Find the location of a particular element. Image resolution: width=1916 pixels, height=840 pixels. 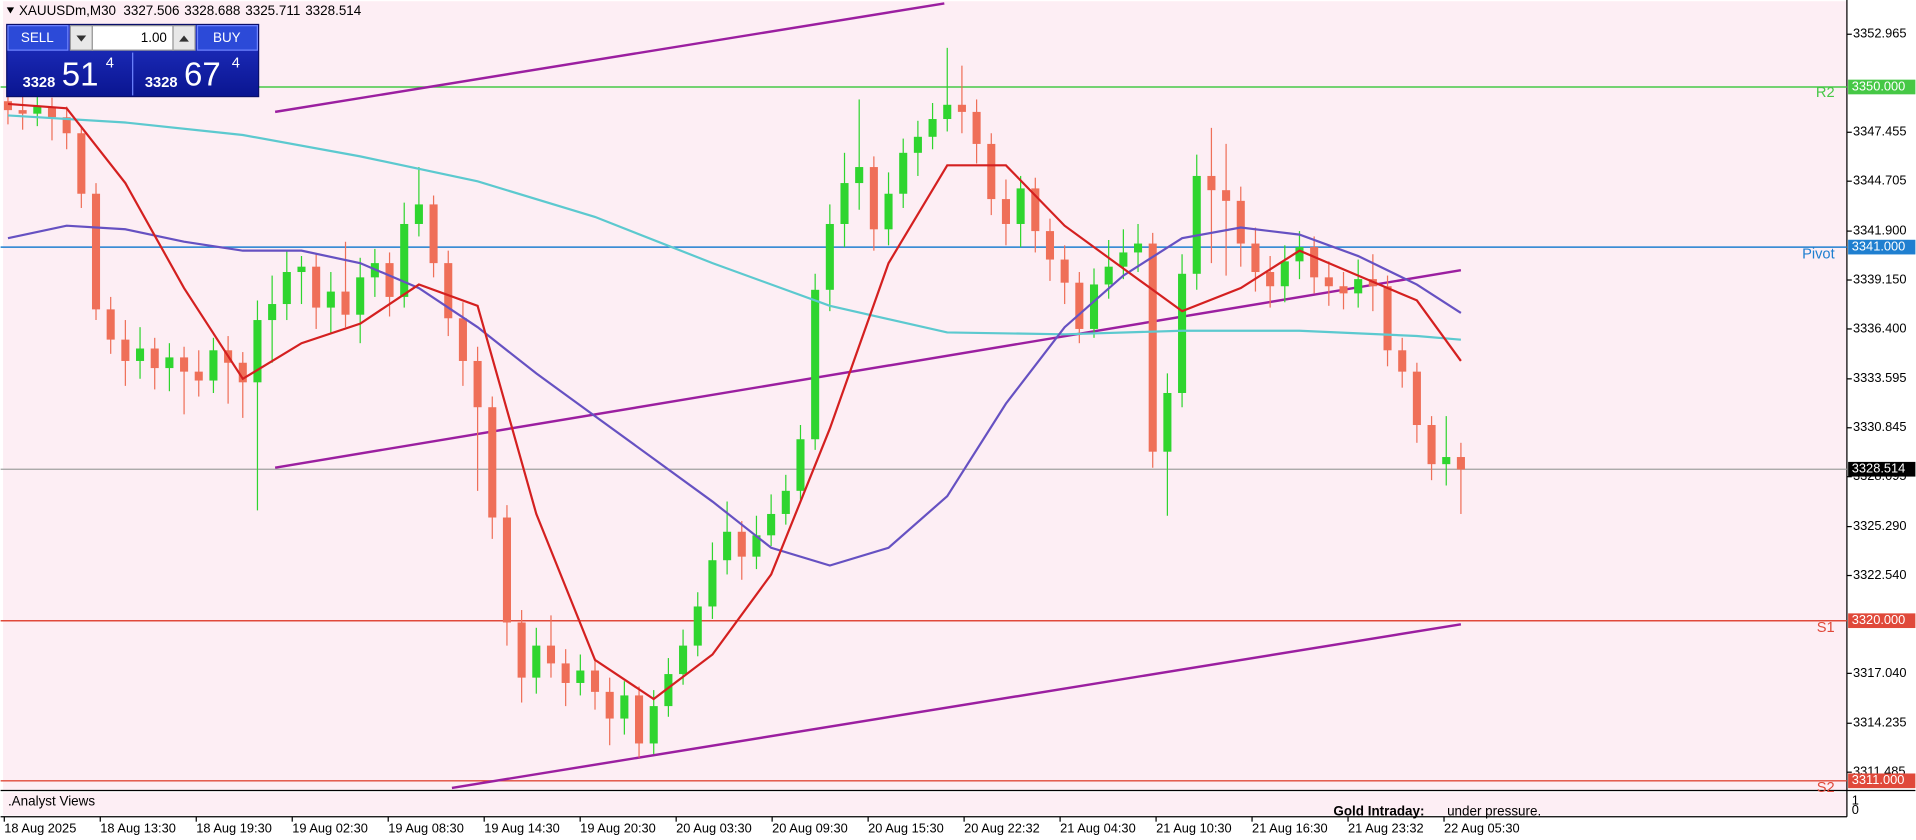

quote: 3328.688 is located at coordinates (212, 10).